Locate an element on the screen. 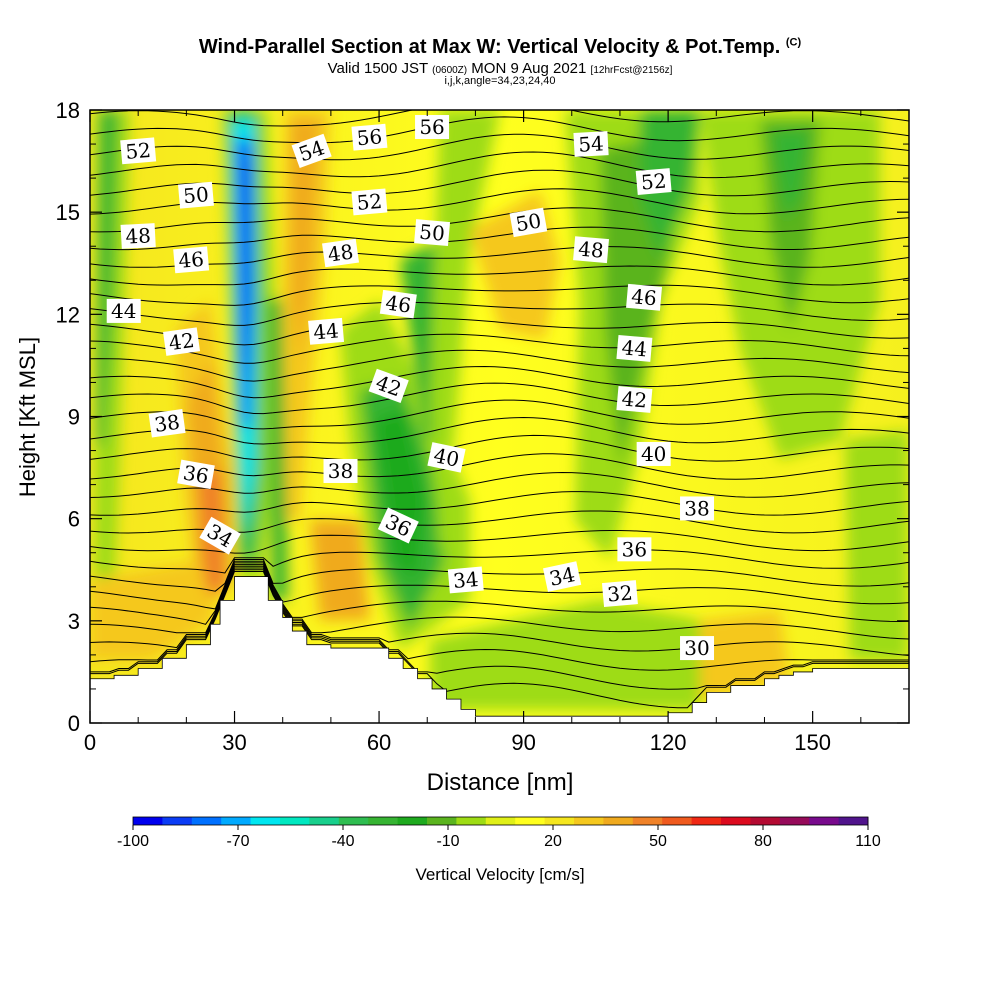 The image size is (1000, 1000). colorbar-tick-label: -100 is located at coordinates (133, 841).